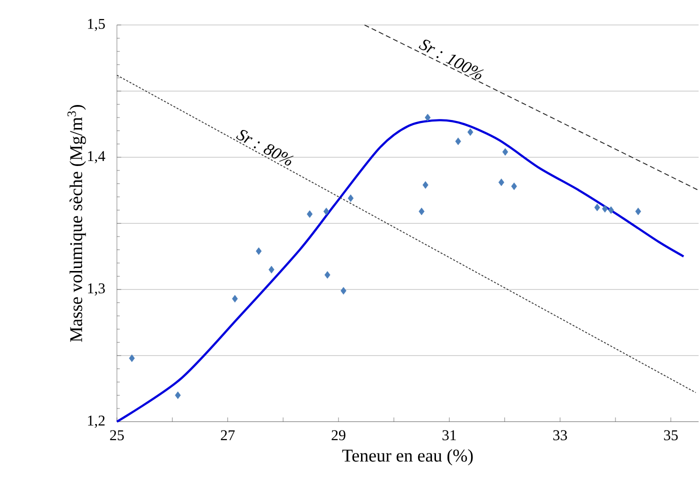 Image resolution: width=699 pixels, height=502 pixels. I want to click on x-axis-title: Teneur en eau (%), so click(407, 457).